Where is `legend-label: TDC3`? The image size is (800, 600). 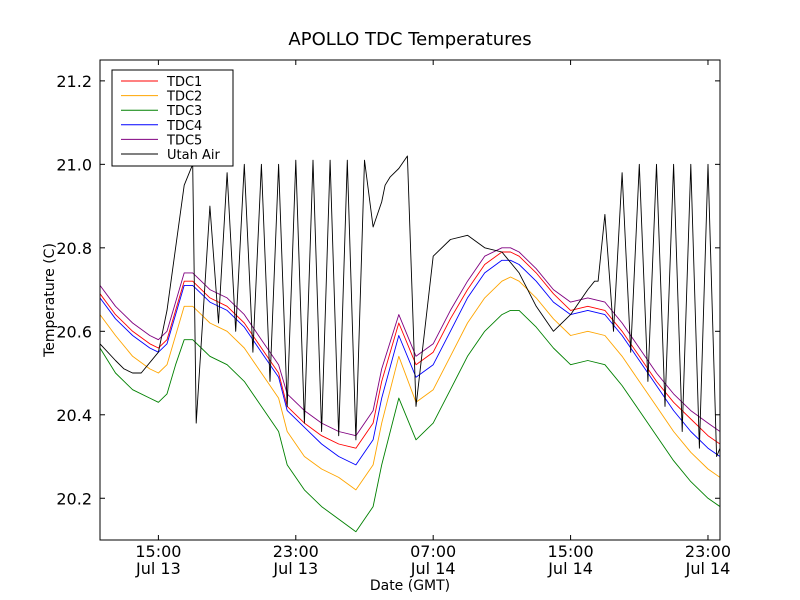
legend-label: TDC3 is located at coordinates (184, 111).